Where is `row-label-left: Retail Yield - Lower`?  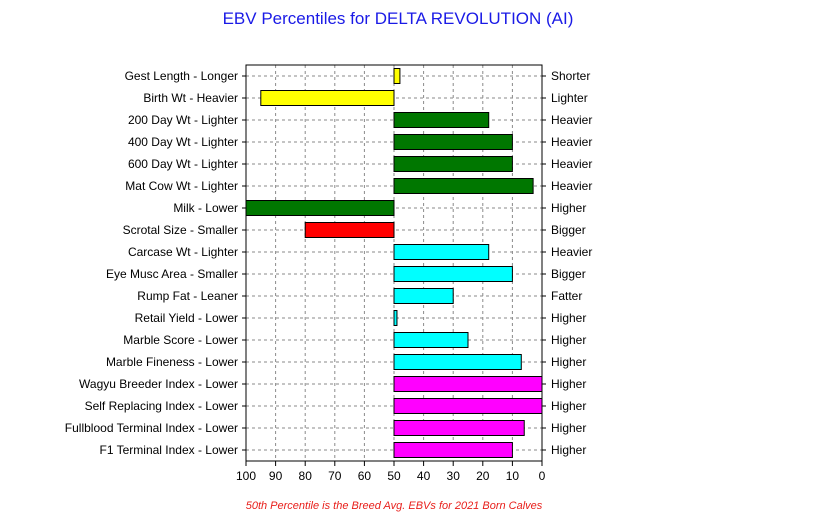
row-label-left: Retail Yield - Lower is located at coordinates (186, 318).